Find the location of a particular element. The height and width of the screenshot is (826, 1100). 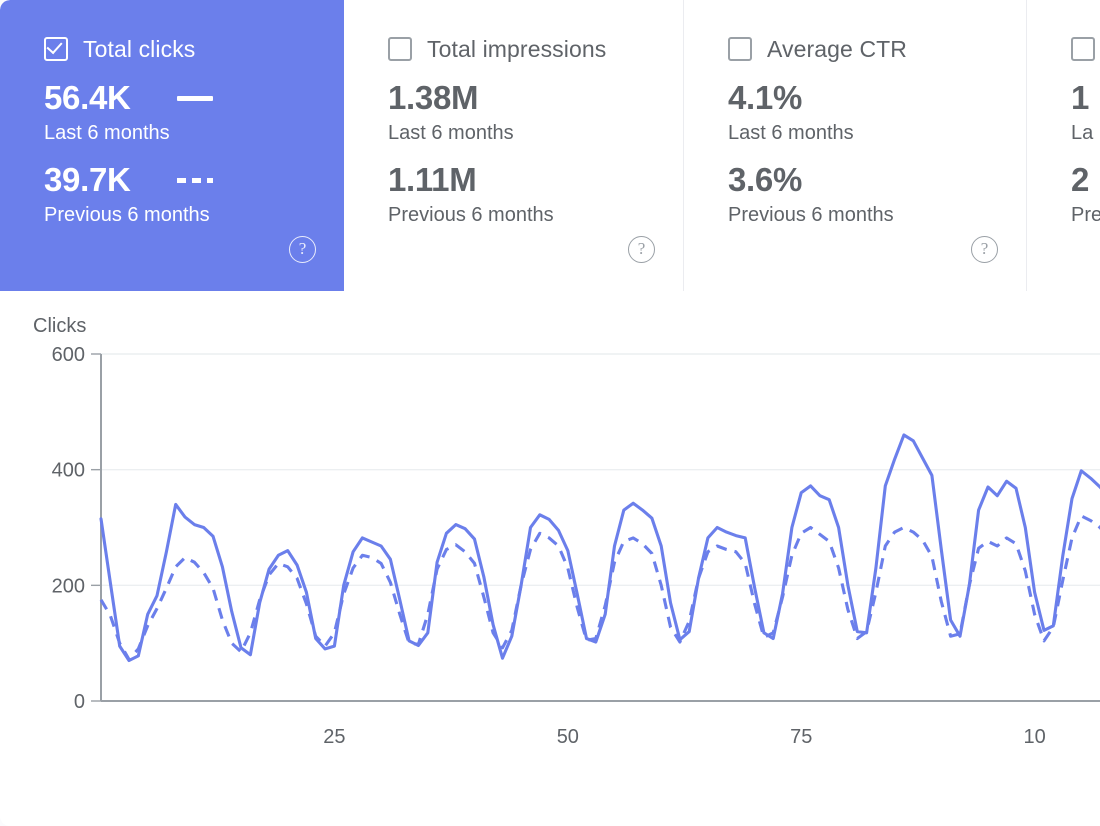

metric-card-header: Total impressions is located at coordinates (535, 49).